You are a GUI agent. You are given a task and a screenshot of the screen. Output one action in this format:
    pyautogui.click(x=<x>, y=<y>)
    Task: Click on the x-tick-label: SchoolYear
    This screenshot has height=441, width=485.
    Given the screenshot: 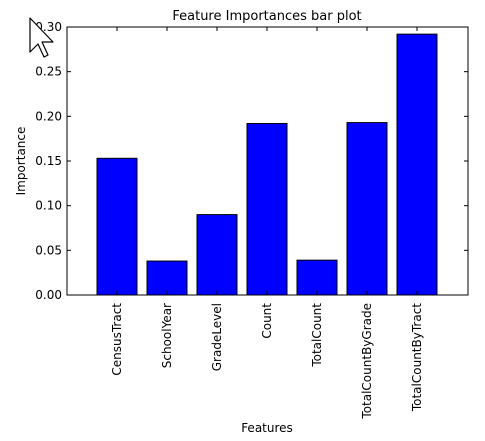 What is the action you would take?
    pyautogui.click(x=167, y=335)
    